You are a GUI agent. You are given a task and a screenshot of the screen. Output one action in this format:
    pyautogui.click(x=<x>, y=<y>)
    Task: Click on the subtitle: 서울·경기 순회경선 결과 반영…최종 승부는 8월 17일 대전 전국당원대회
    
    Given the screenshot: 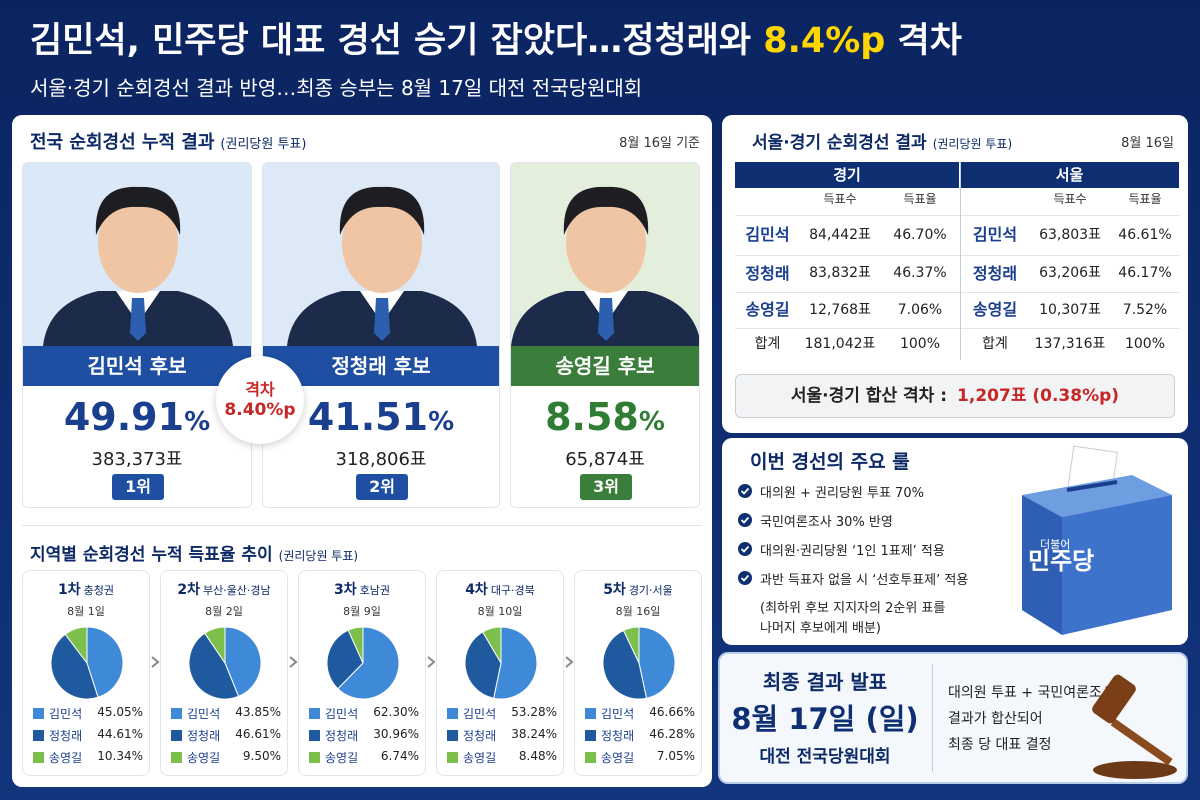 What is the action you would take?
    pyautogui.click(x=336, y=88)
    